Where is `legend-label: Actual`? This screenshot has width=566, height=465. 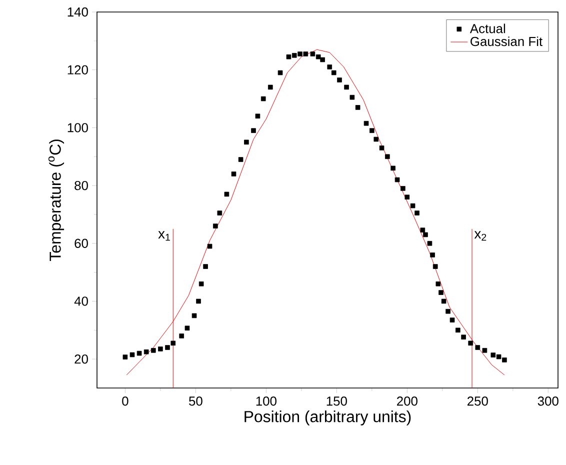
legend-label: Actual is located at coordinates (488, 29).